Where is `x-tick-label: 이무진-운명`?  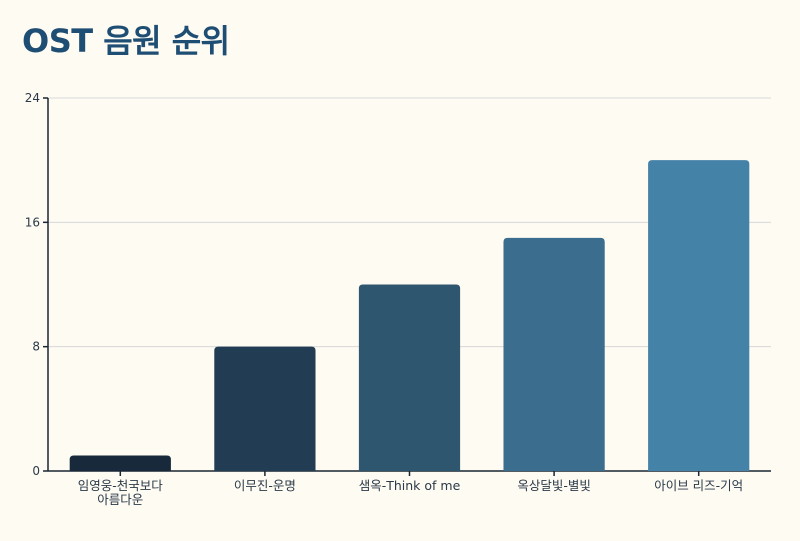
x-tick-label: 이무진-운명 is located at coordinates (265, 485).